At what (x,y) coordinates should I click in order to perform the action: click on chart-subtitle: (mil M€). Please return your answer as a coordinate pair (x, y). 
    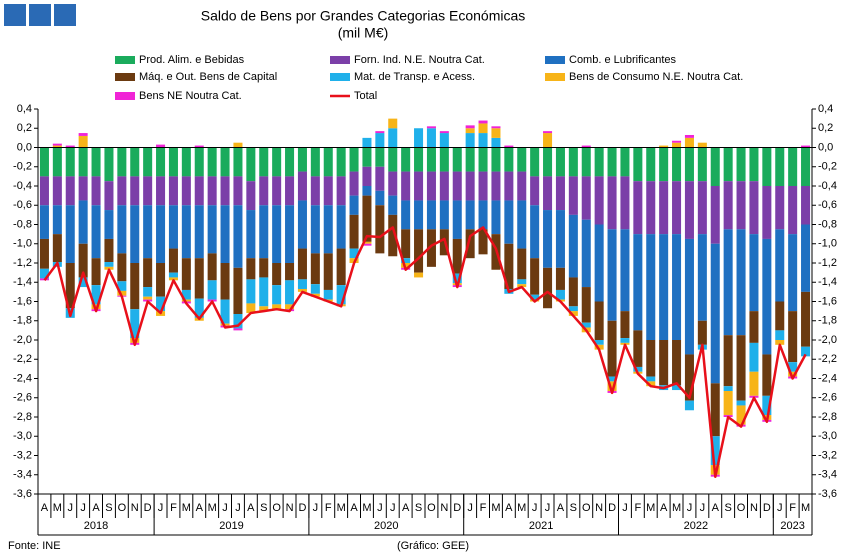
    Looking at the image, I should click on (363, 33).